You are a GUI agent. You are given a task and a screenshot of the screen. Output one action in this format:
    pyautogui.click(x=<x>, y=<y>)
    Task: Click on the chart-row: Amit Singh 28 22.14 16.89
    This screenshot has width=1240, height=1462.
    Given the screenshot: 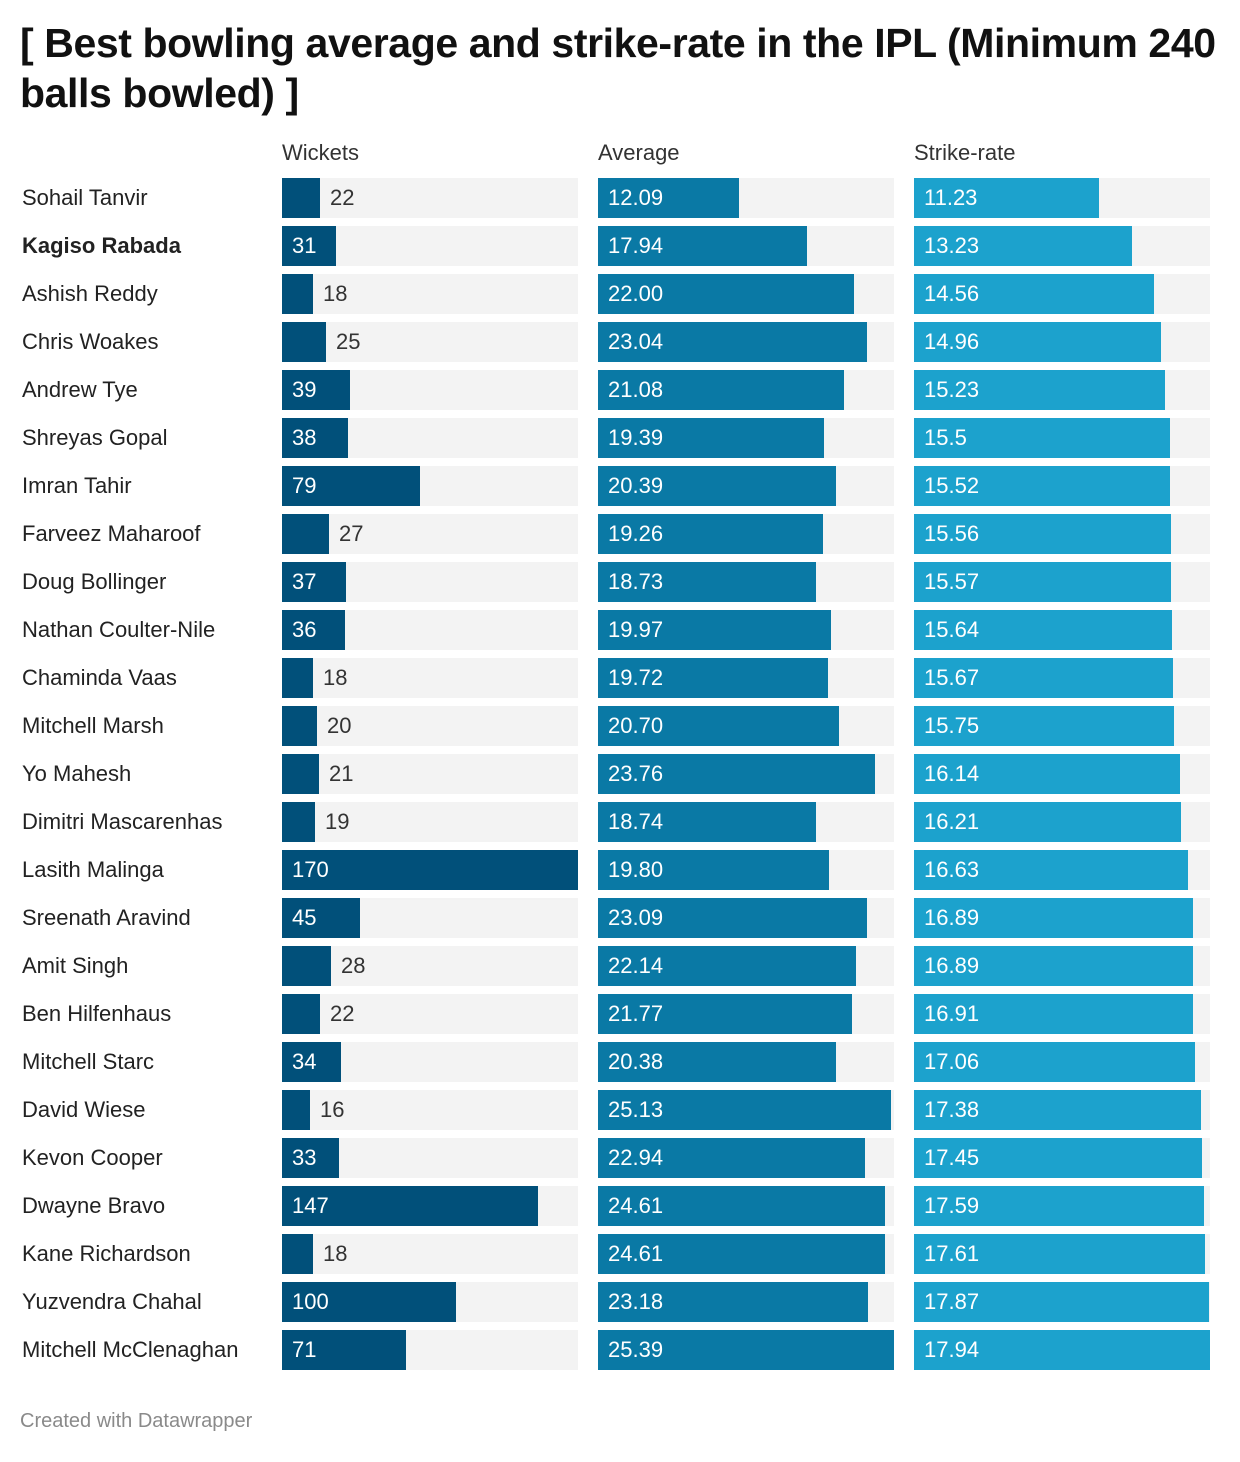 What is the action you would take?
    pyautogui.click(x=620, y=966)
    